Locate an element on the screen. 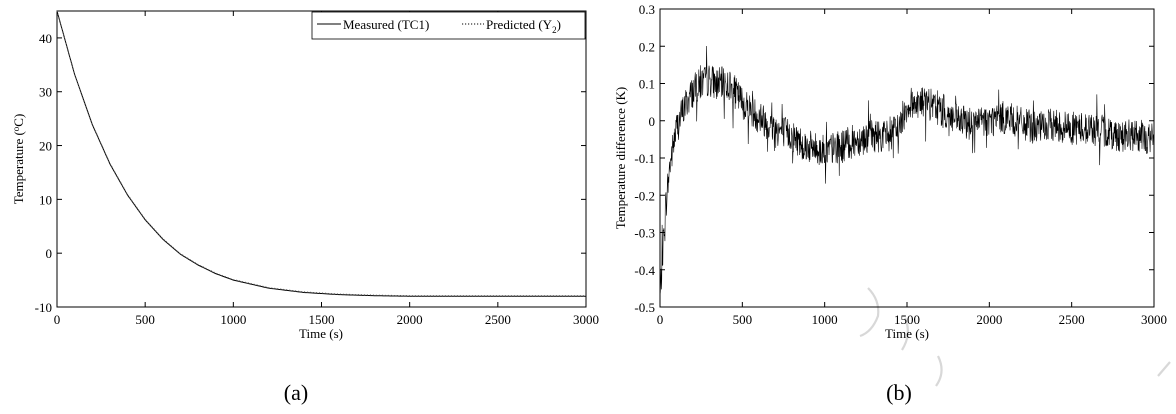  chart-b-ylabel: Temperature difference (K) is located at coordinates (620, 158).